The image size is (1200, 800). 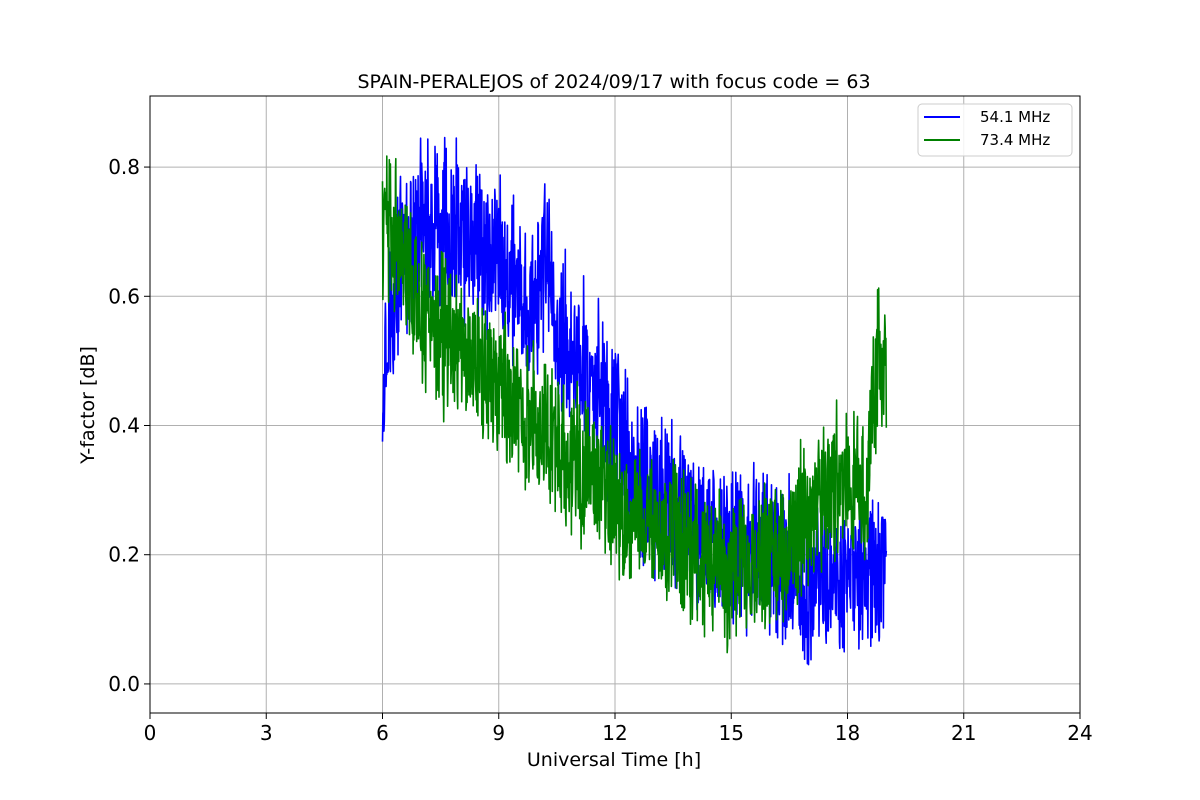 I want to click on x-tick-label: 0, so click(x=150, y=733).